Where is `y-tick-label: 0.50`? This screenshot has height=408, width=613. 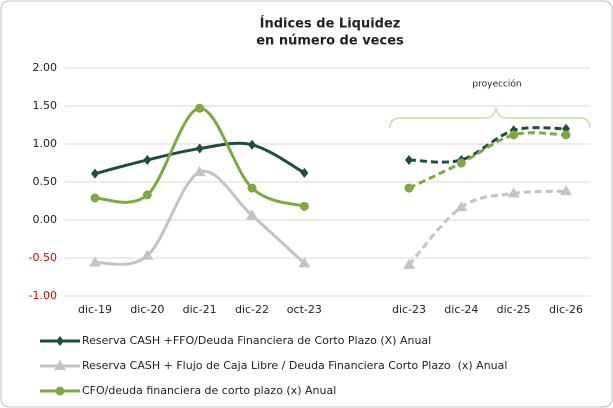
y-tick-label: 0.50 is located at coordinates (45, 181).